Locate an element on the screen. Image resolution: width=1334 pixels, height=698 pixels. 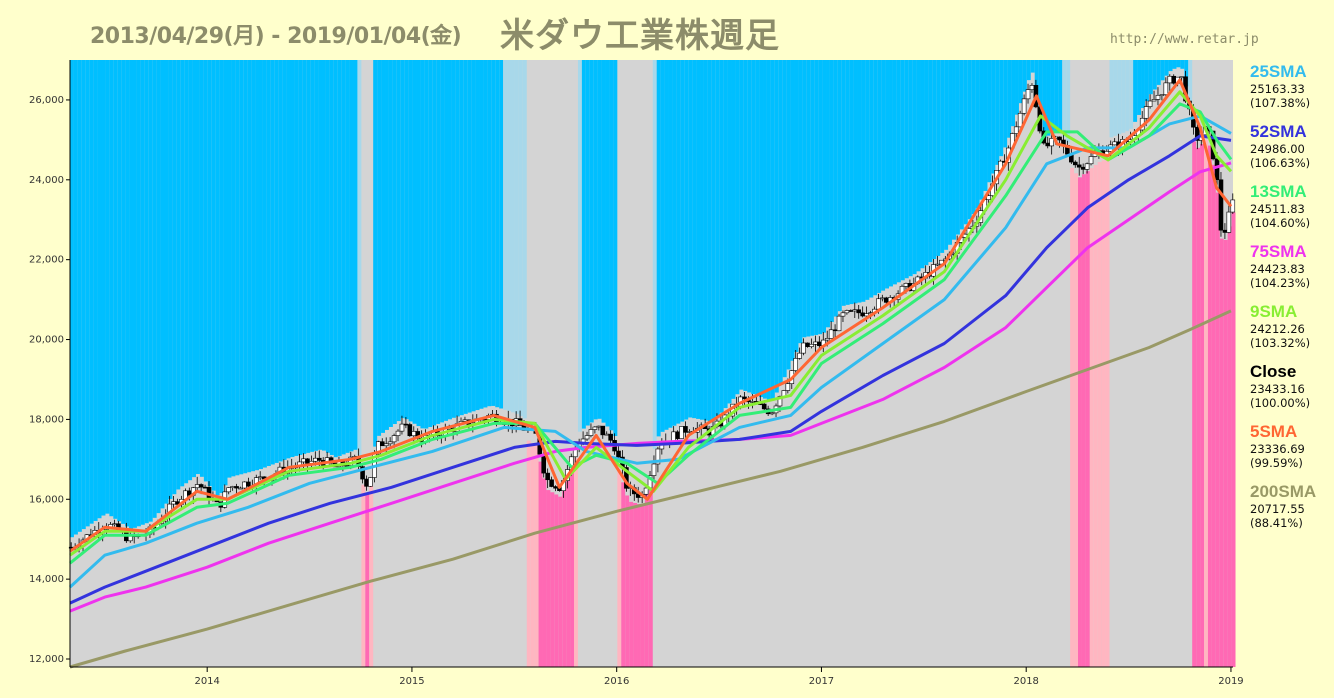
legend-value: 24212.26 is located at coordinates (1277, 329).